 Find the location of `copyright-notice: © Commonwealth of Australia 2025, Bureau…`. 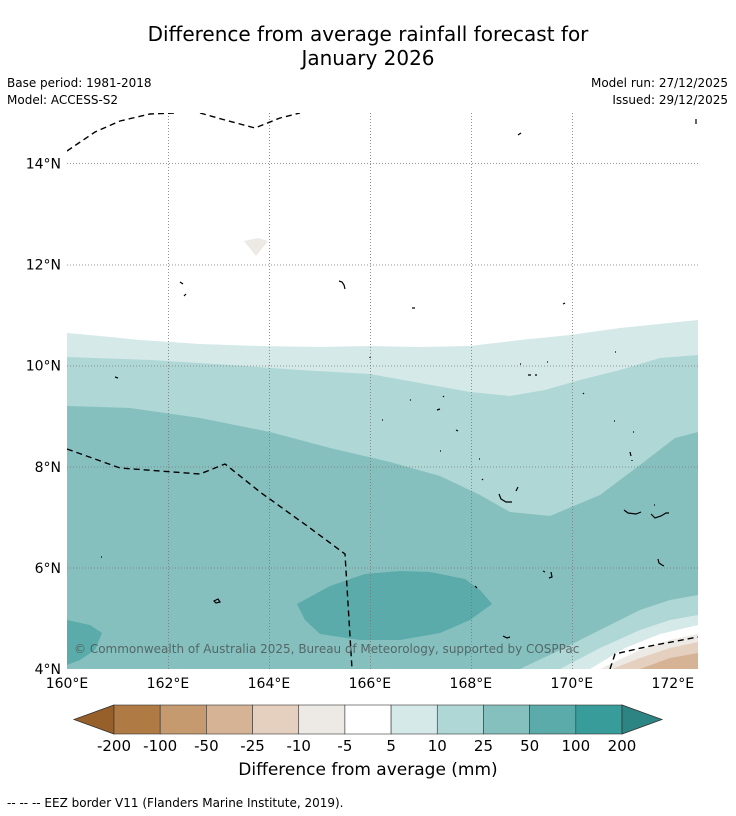

copyright-notice: © Commonwealth of Australia 2025, Bureau… is located at coordinates (326, 649).